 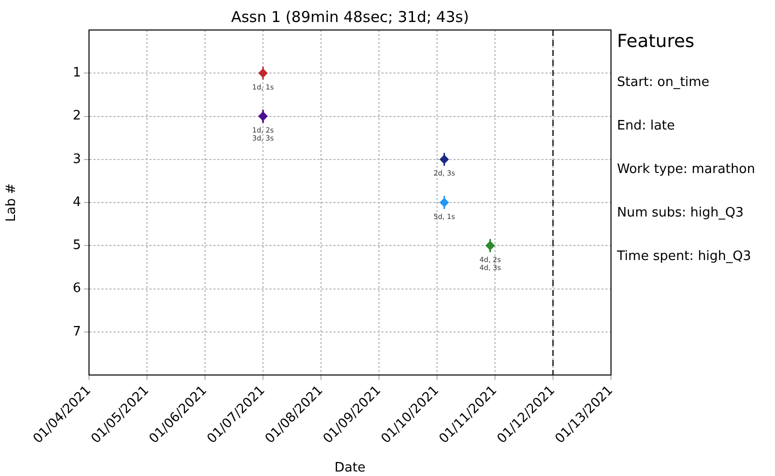 What do you see at coordinates (76, 159) in the screenshot?
I see `y-tick-label: 3` at bounding box center [76, 159].